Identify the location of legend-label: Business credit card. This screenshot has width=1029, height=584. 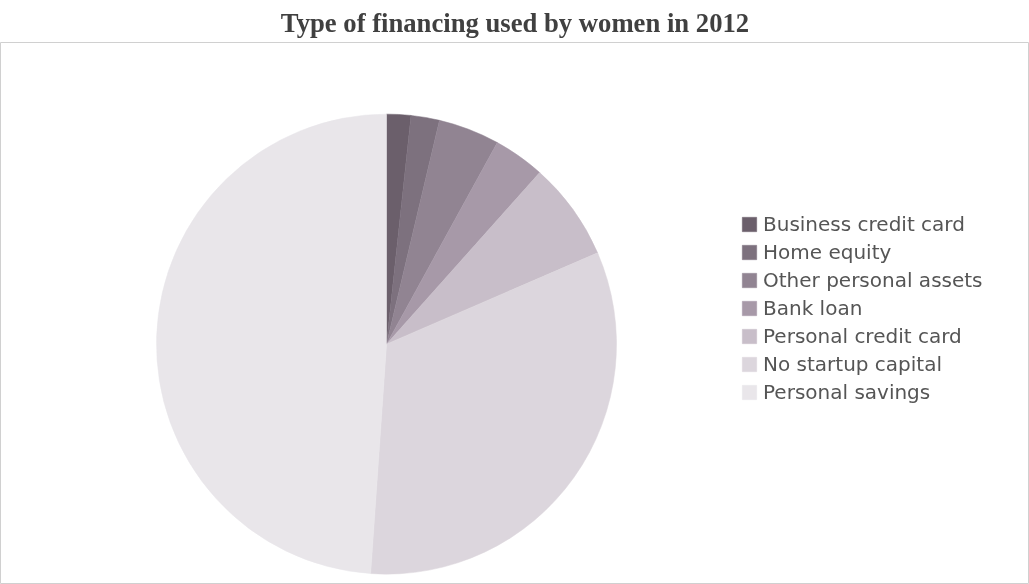
(864, 224).